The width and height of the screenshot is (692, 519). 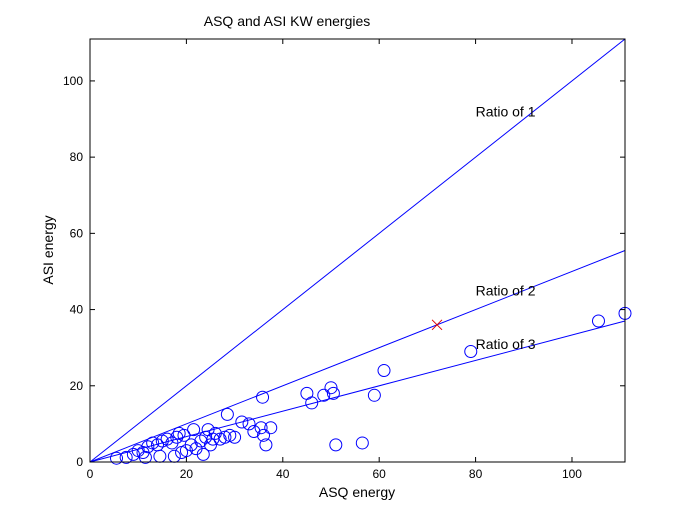 I want to click on highlight-x-marker, so click(x=437, y=325).